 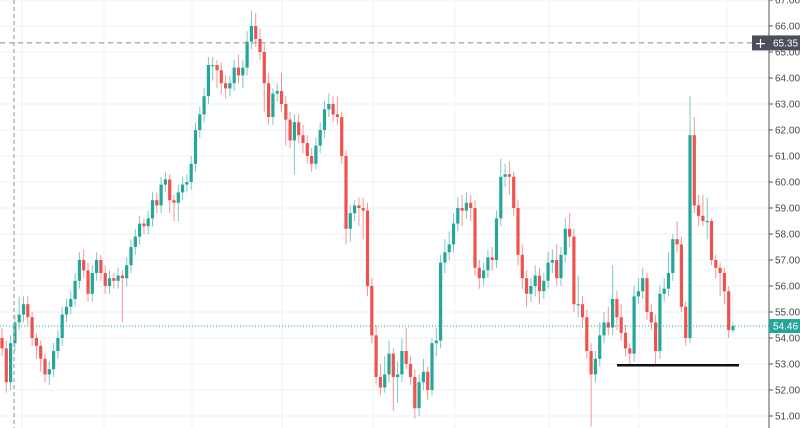 What do you see at coordinates (787, 365) in the screenshot?
I see `y-tick-label: 53.00` at bounding box center [787, 365].